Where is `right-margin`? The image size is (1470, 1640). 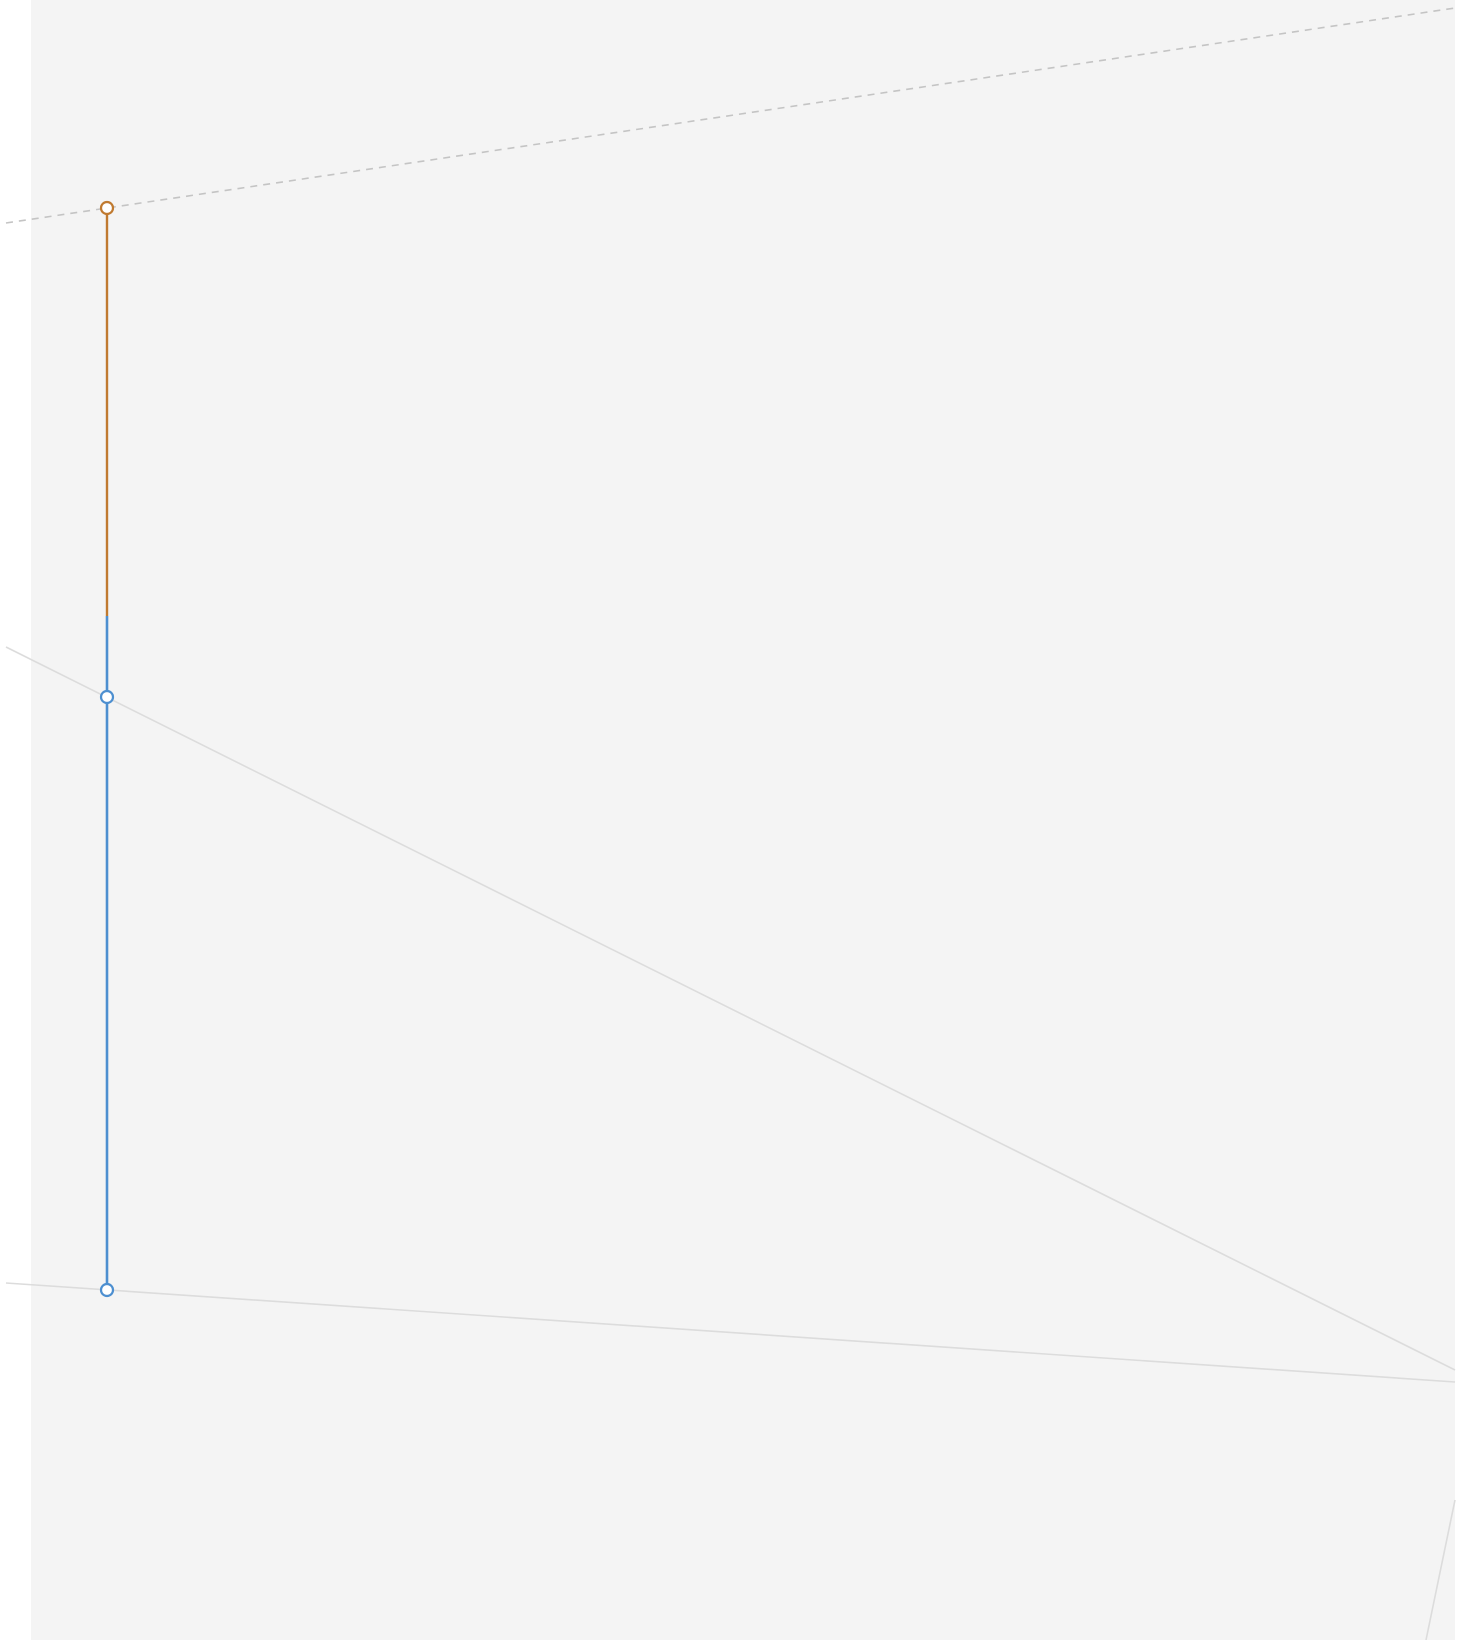
right-margin is located at coordinates (1462, 820).